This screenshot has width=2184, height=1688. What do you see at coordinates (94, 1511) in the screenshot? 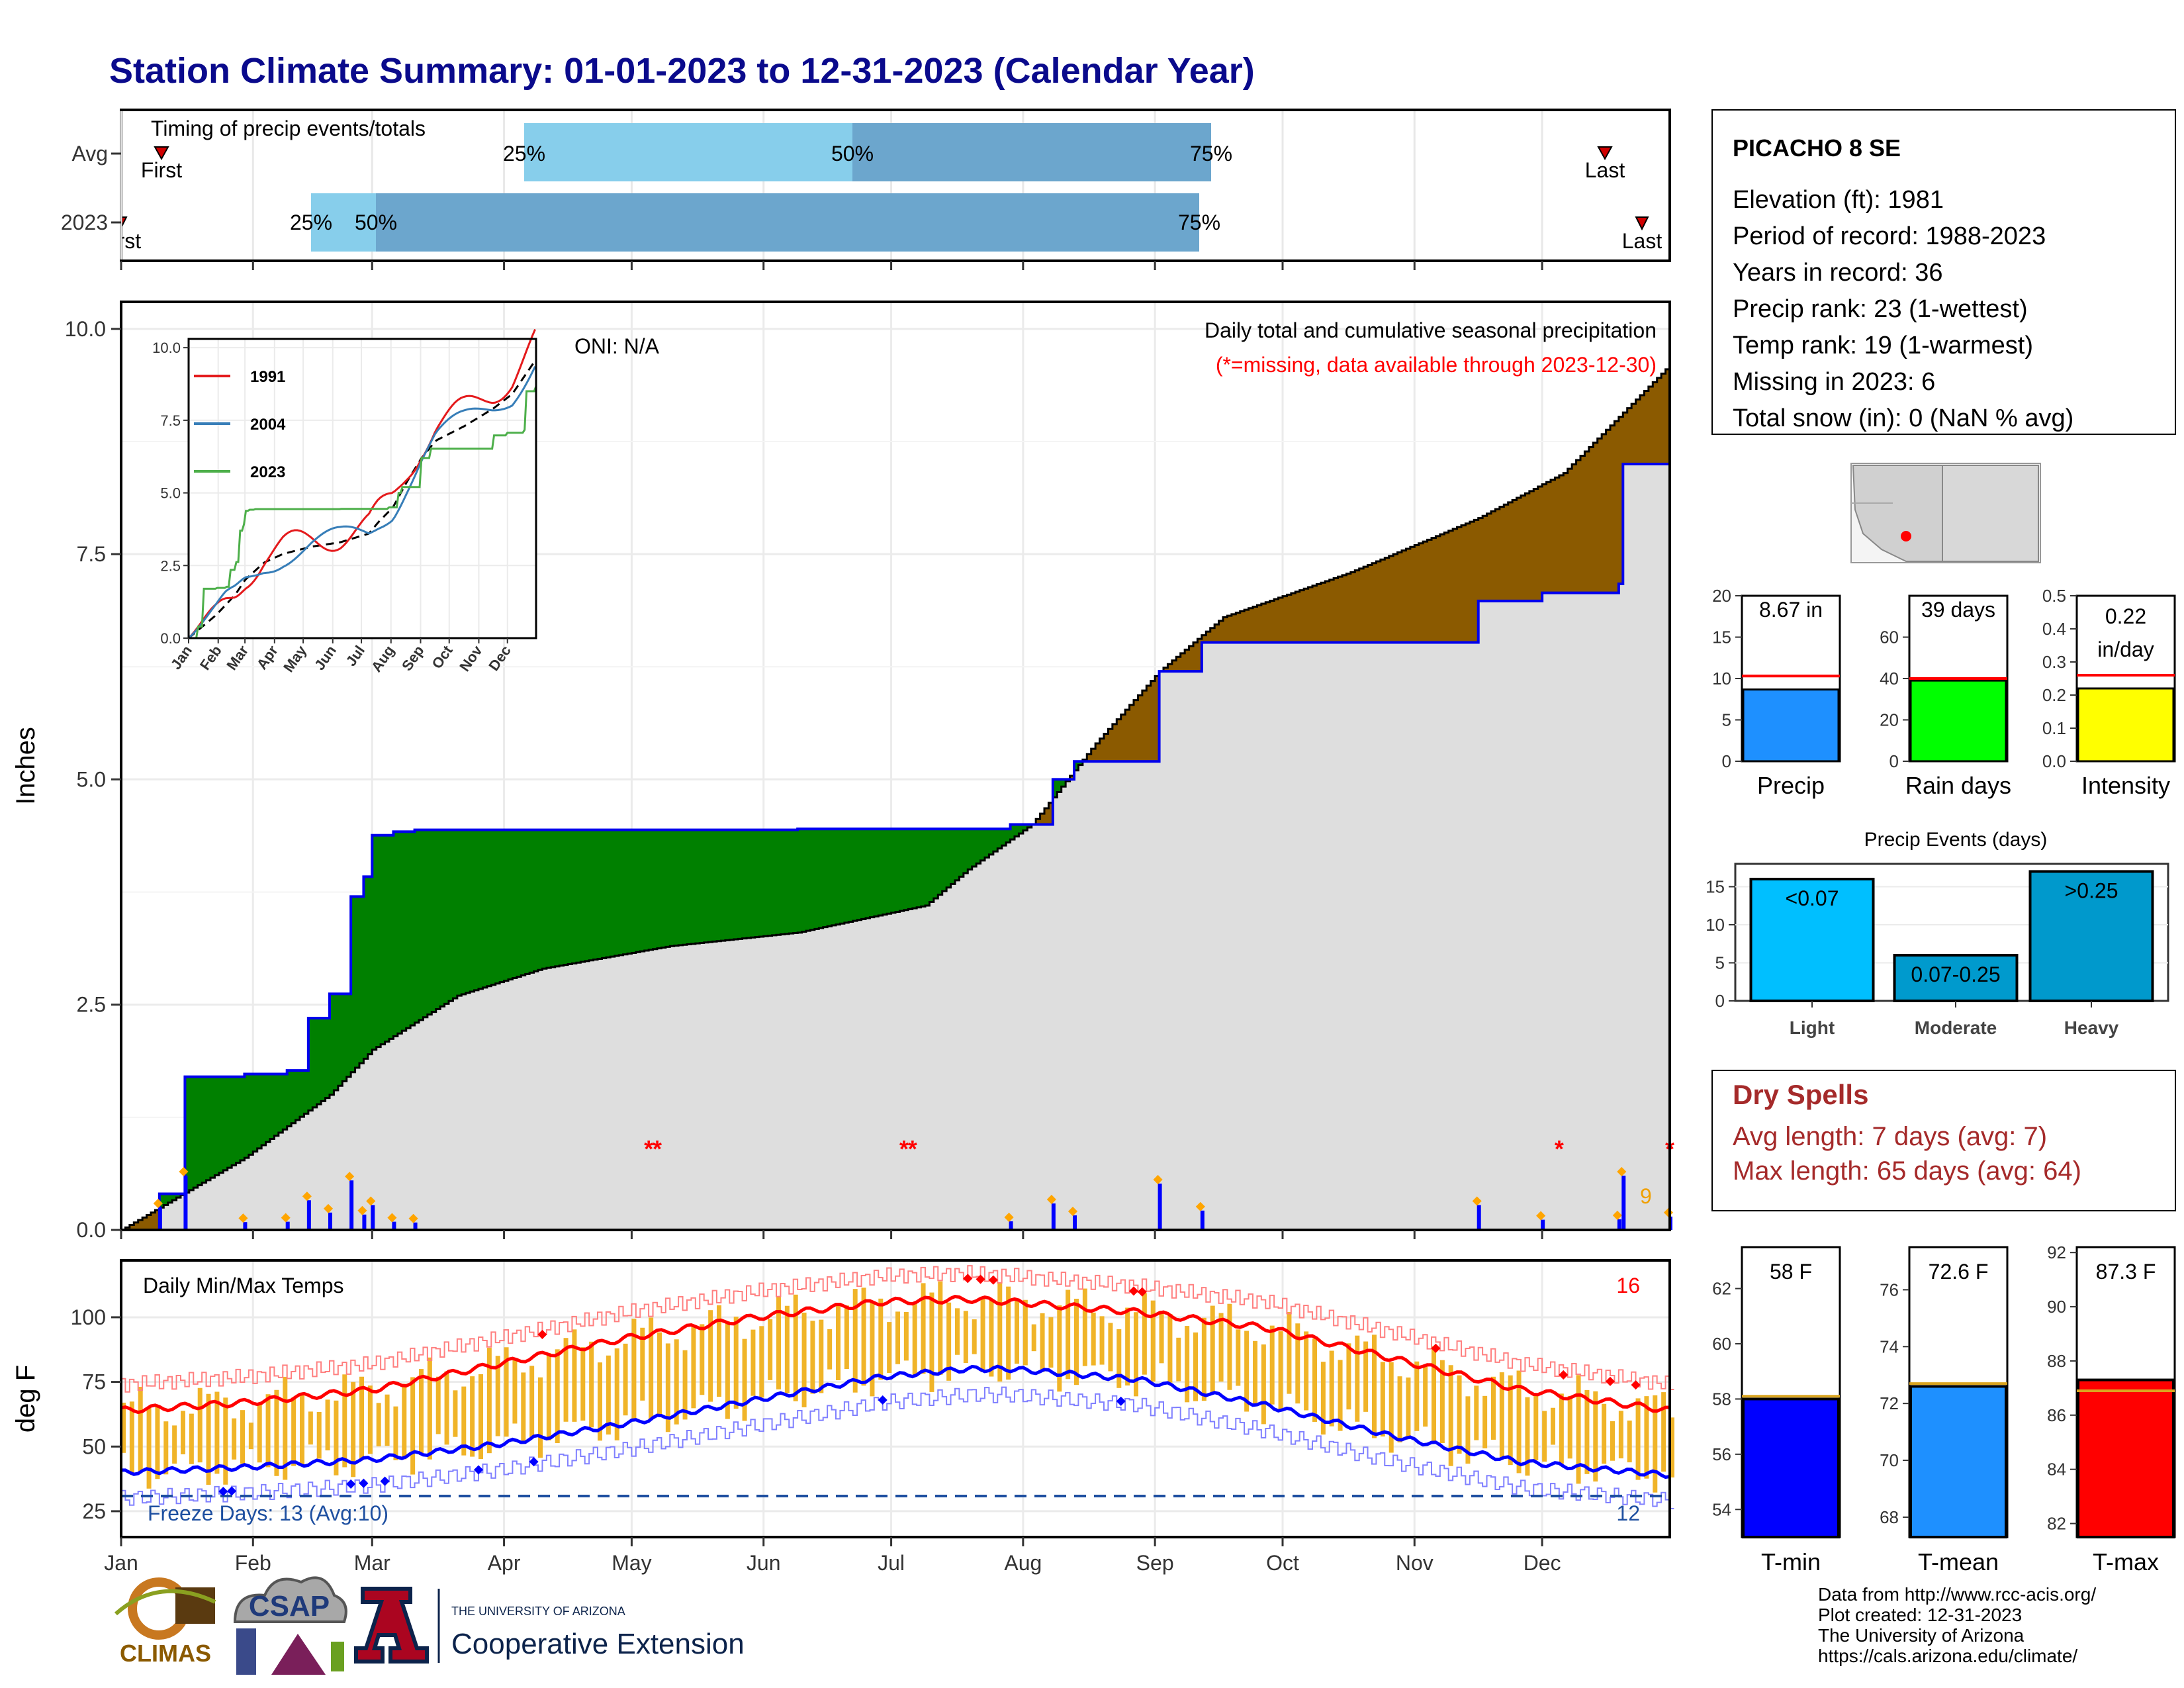
I see `temp-ytick-label: 25` at bounding box center [94, 1511].